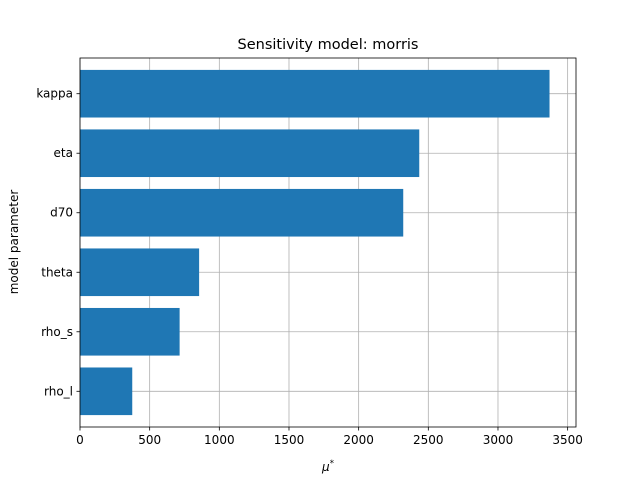 This screenshot has height=480, width=640. I want to click on bar-d70, so click(242, 212).